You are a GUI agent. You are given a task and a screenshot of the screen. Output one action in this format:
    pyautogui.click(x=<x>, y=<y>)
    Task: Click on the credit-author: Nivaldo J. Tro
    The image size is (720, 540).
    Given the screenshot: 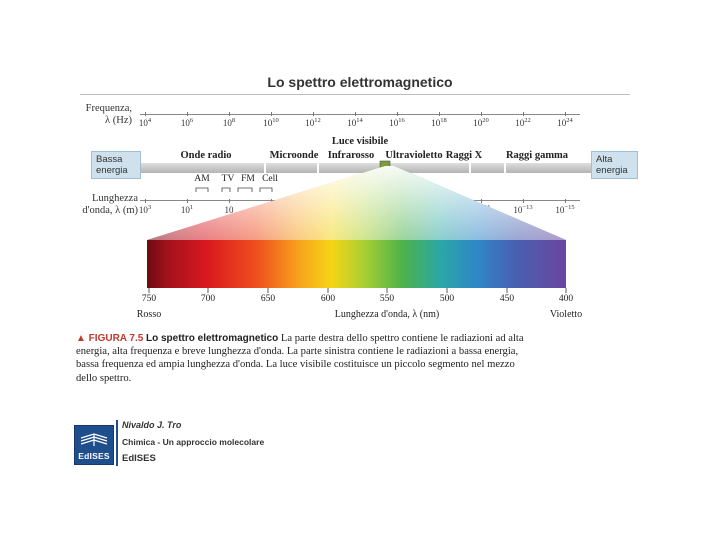 What is the action you would take?
    pyautogui.click(x=152, y=425)
    